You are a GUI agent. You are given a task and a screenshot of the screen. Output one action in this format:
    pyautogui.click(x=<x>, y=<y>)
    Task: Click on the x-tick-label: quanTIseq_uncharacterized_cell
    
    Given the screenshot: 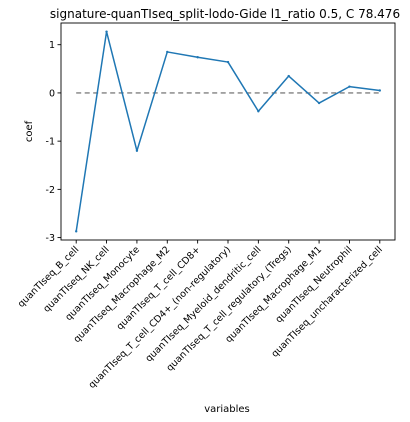 What is the action you would take?
    pyautogui.click(x=327, y=301)
    